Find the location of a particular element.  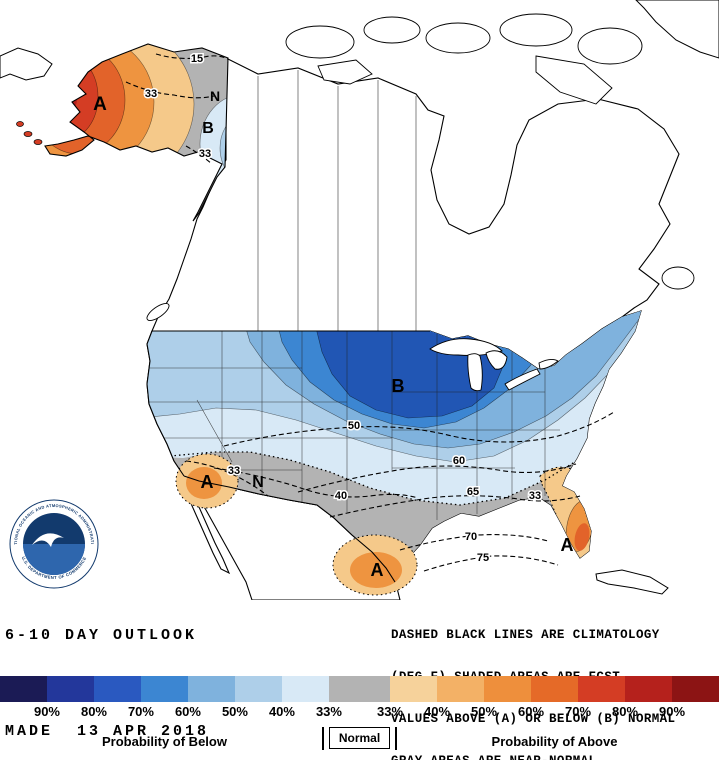

newfoundland is located at coordinates (678, 278).